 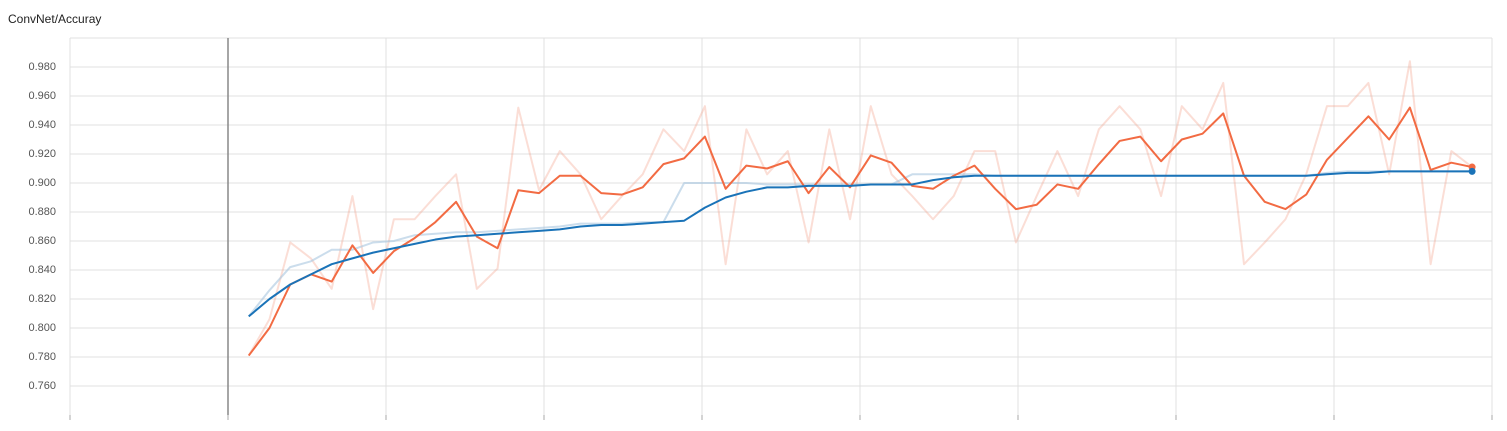 What do you see at coordinates (42, 241) in the screenshot?
I see `y-tick-label: 0.860` at bounding box center [42, 241].